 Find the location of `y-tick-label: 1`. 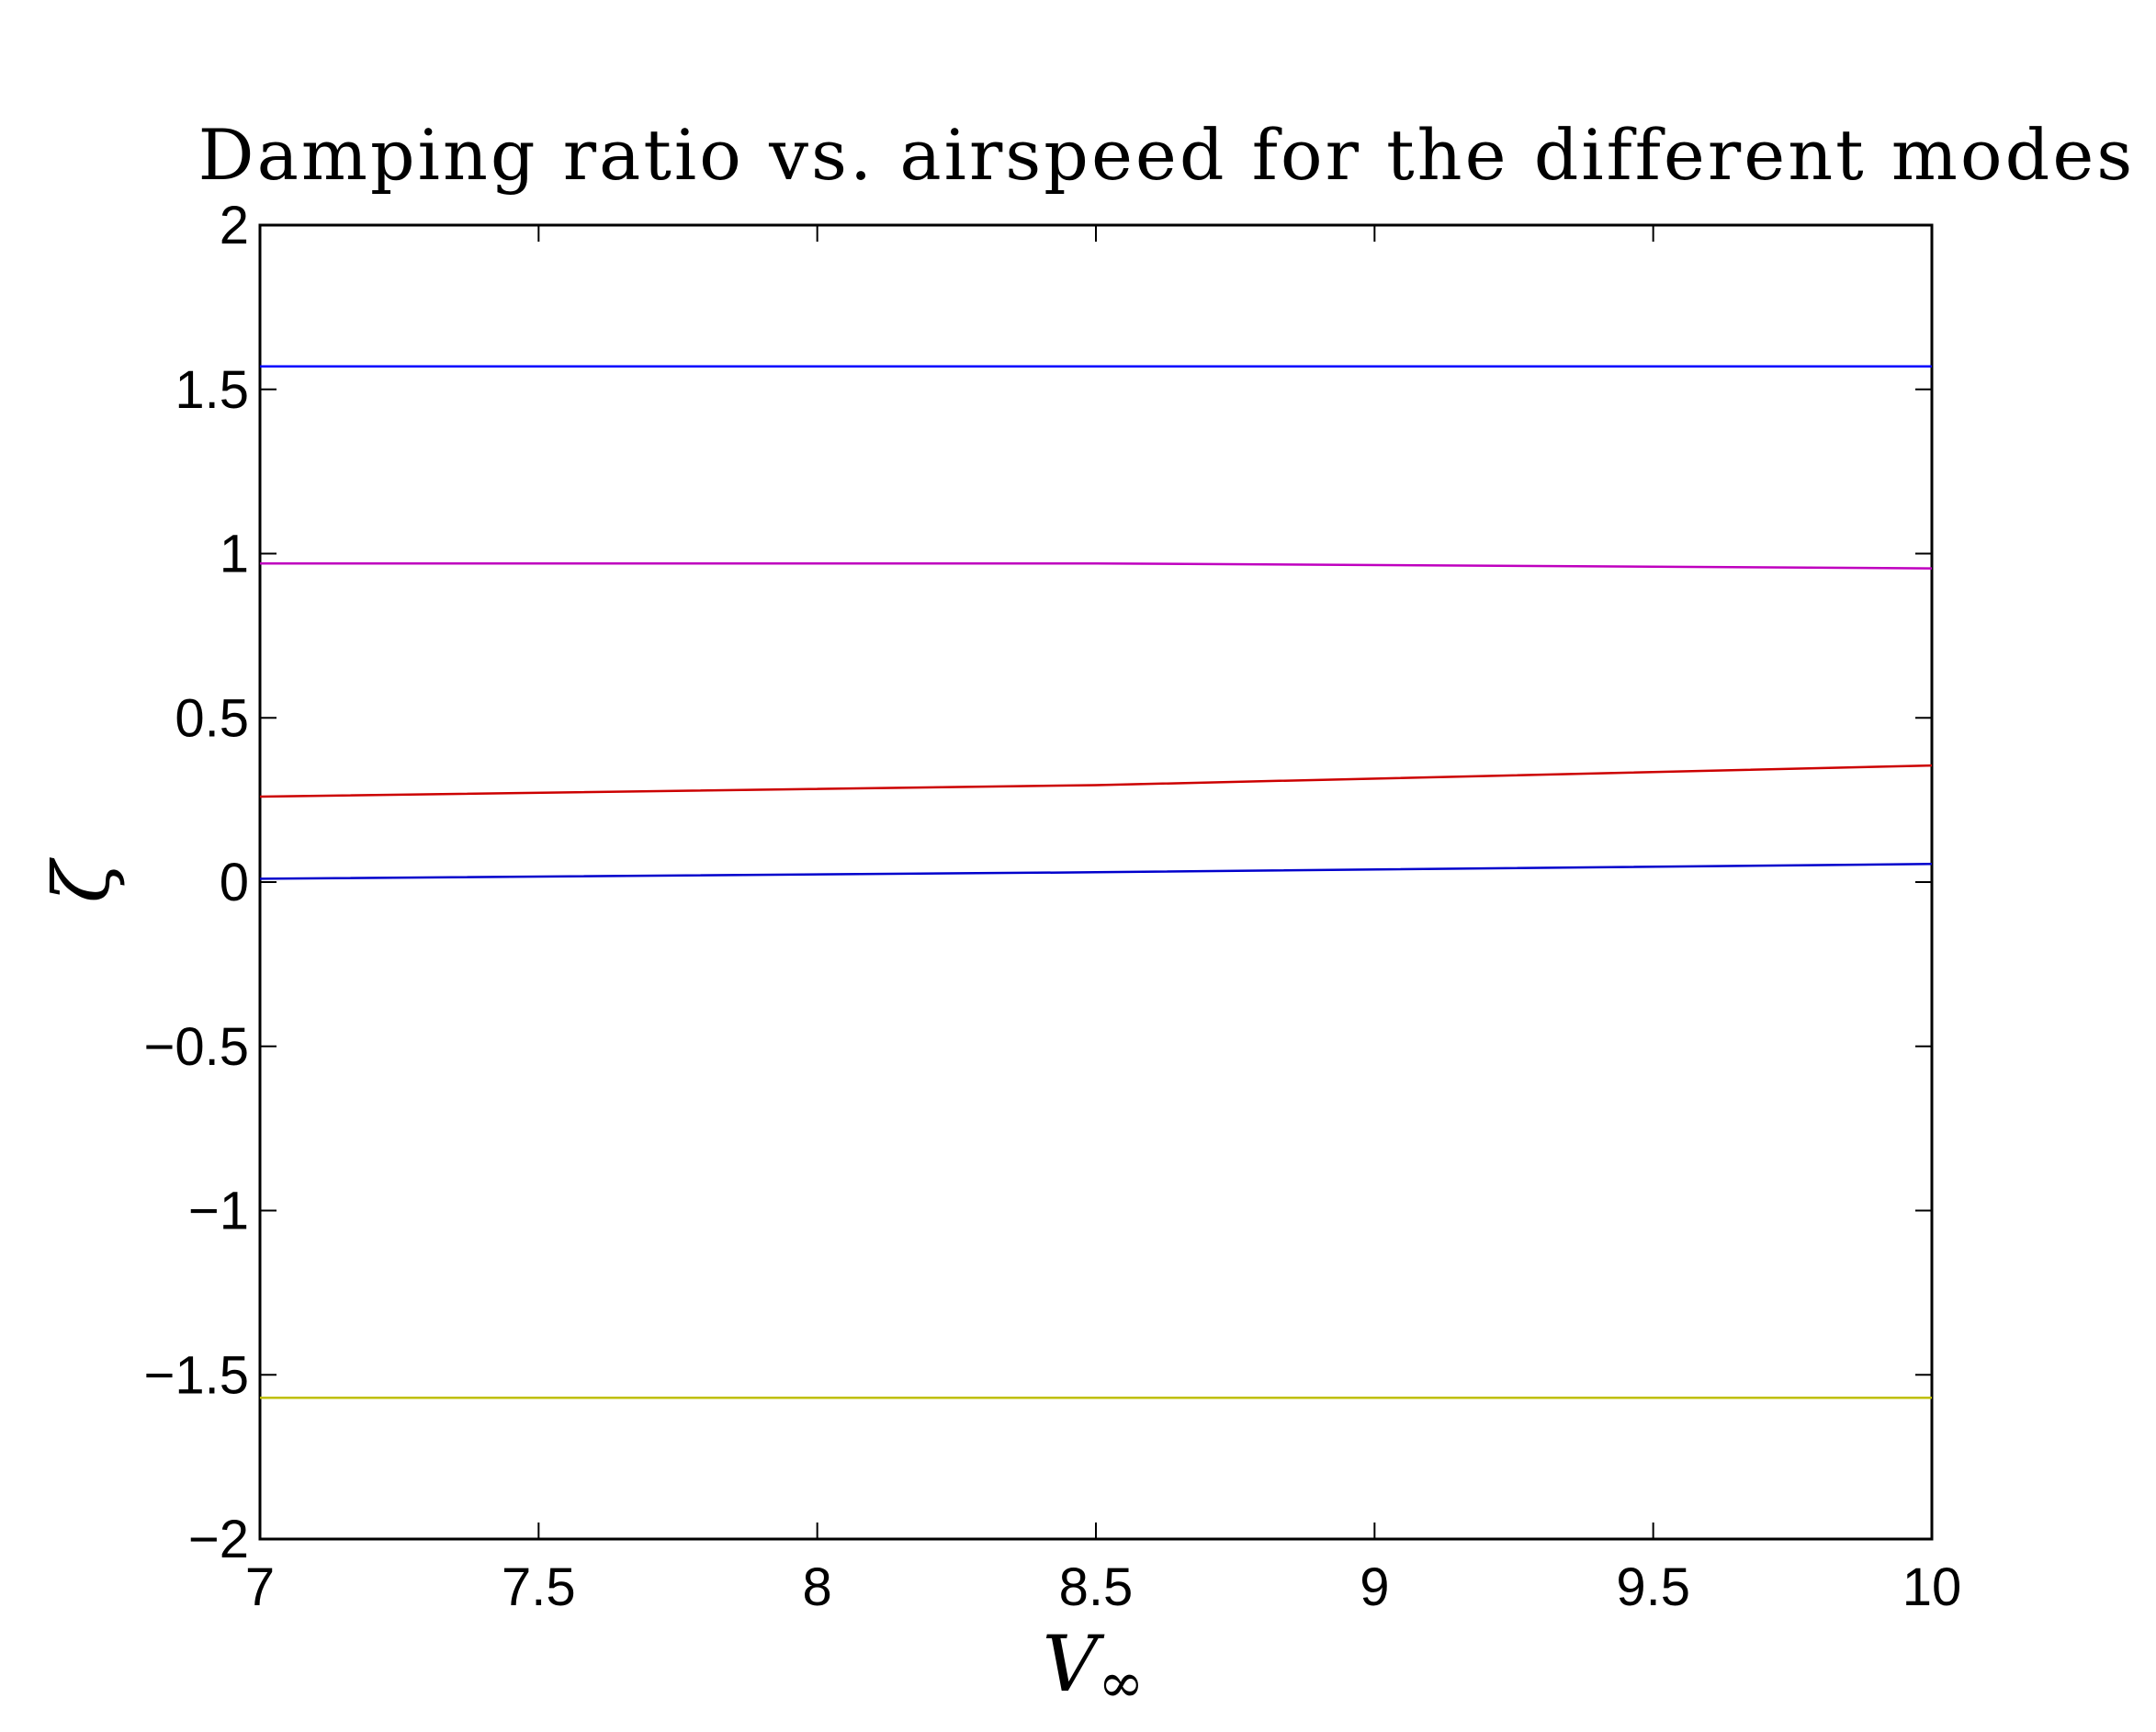

y-tick-label: 1 is located at coordinates (234, 554).